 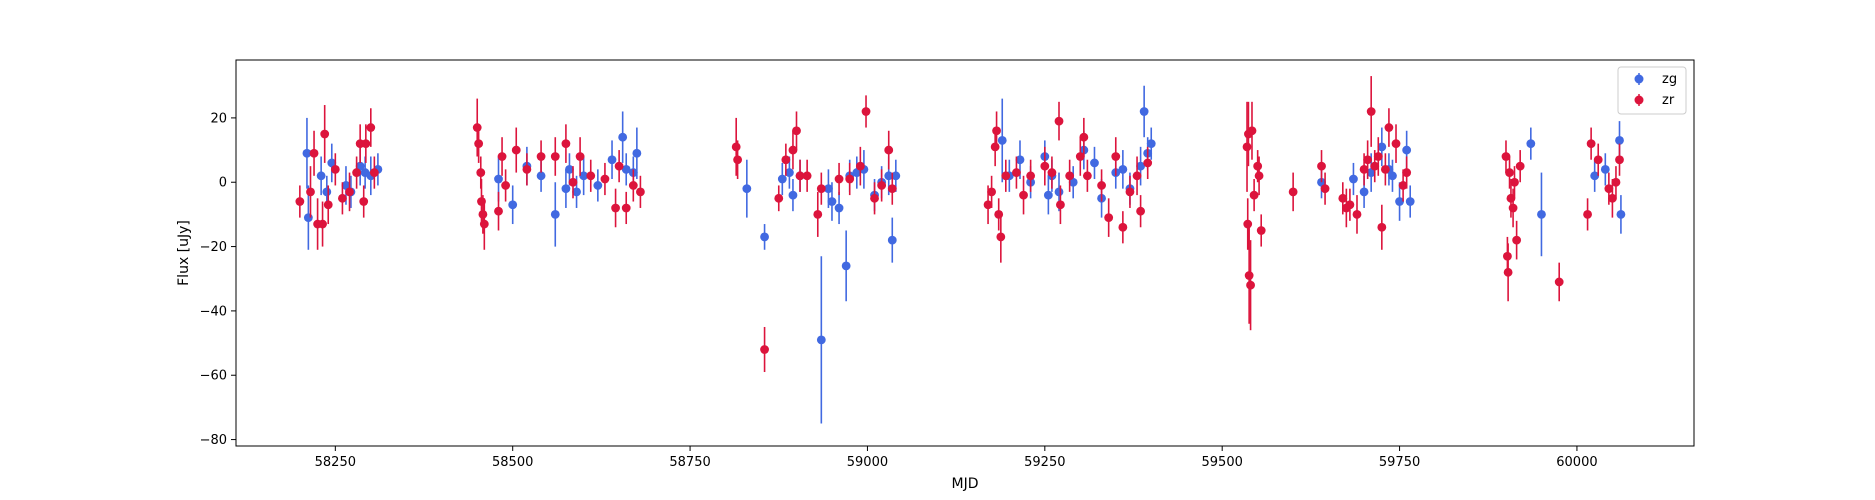 What do you see at coordinates (689, 462) in the screenshot?
I see `x-tick-label: 58750` at bounding box center [689, 462].